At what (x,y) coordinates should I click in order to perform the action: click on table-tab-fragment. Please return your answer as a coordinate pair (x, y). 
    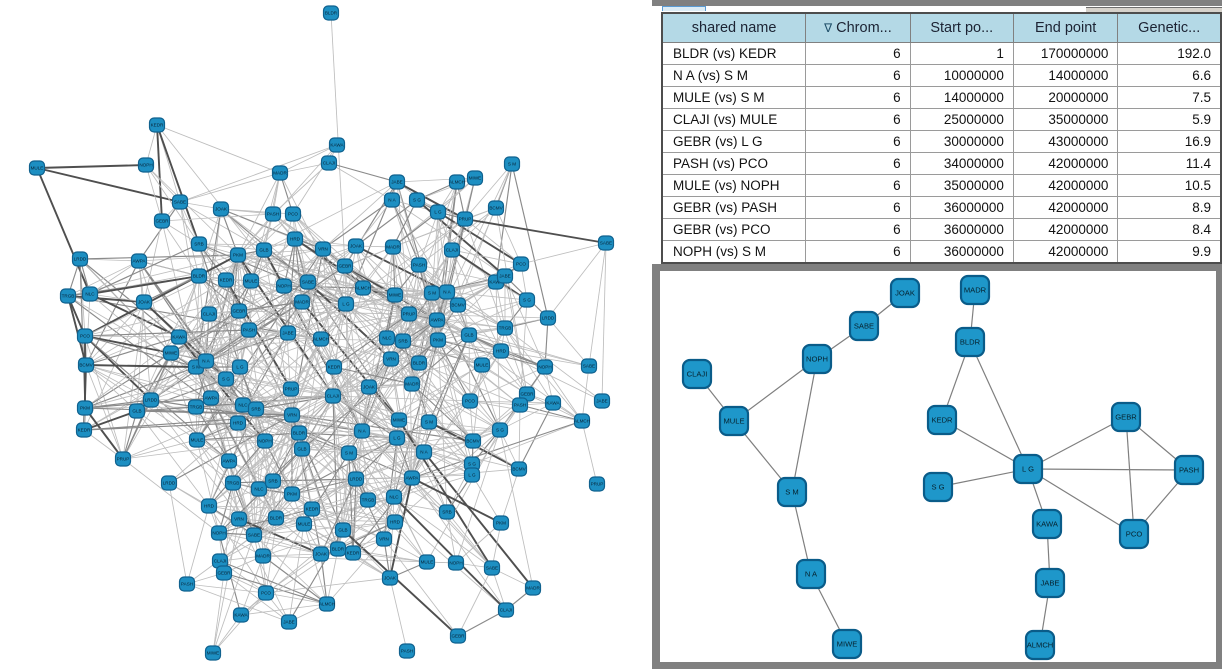
    Looking at the image, I should click on (684, 8).